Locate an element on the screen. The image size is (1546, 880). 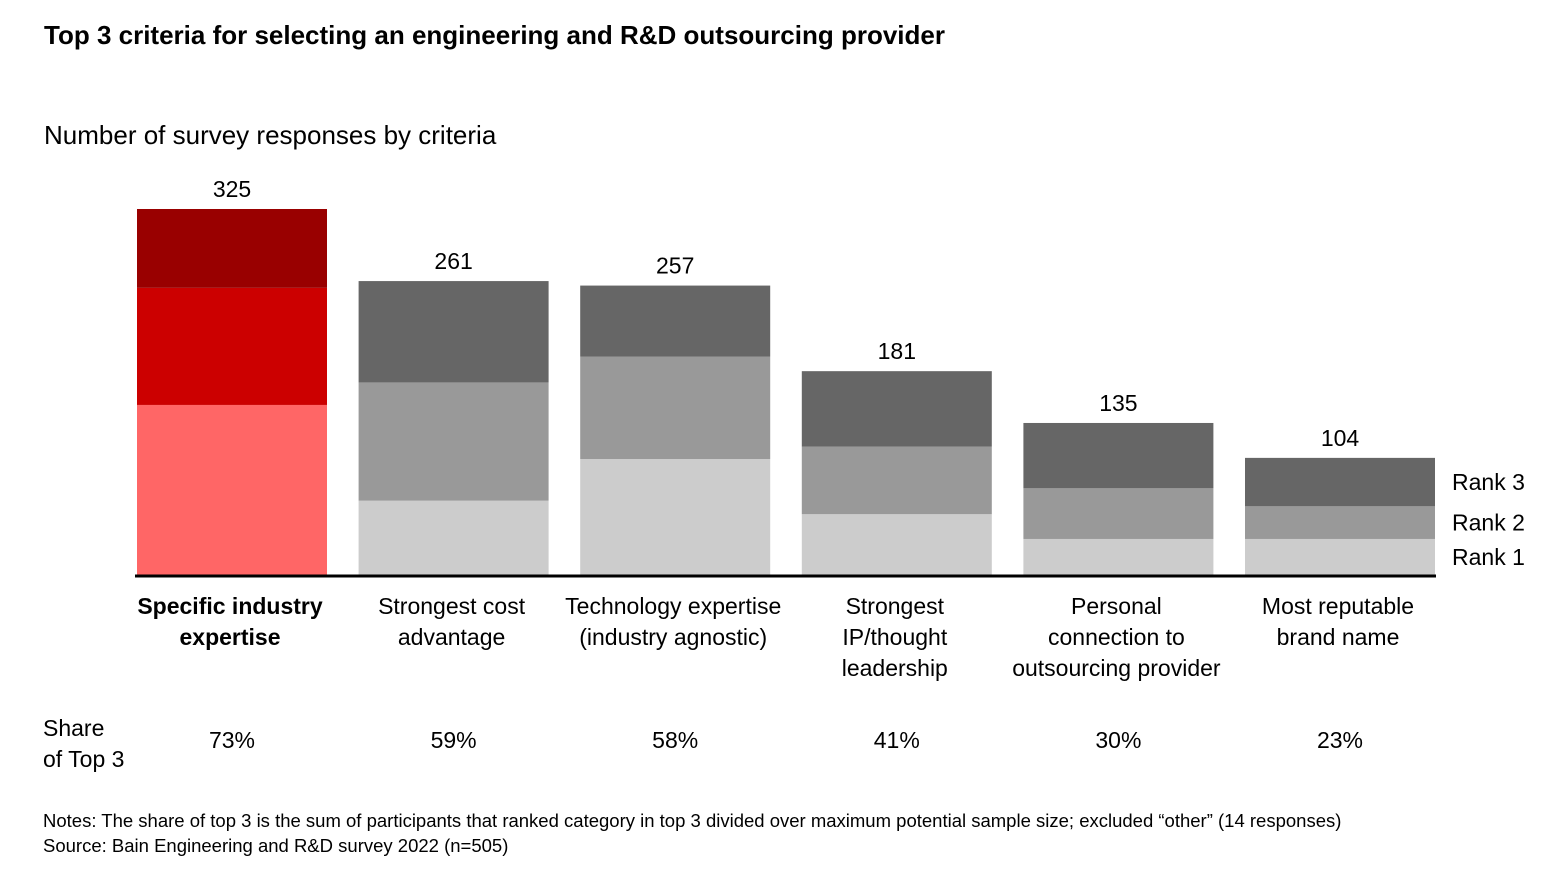
share-label-line2: of Top 3 is located at coordinates (84, 759).